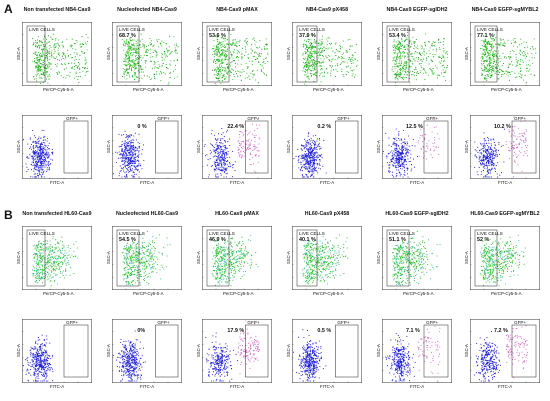  Describe the element at coordinates (198, 53) in the screenshot. I see `y-axis-label: SSC-A` at that location.